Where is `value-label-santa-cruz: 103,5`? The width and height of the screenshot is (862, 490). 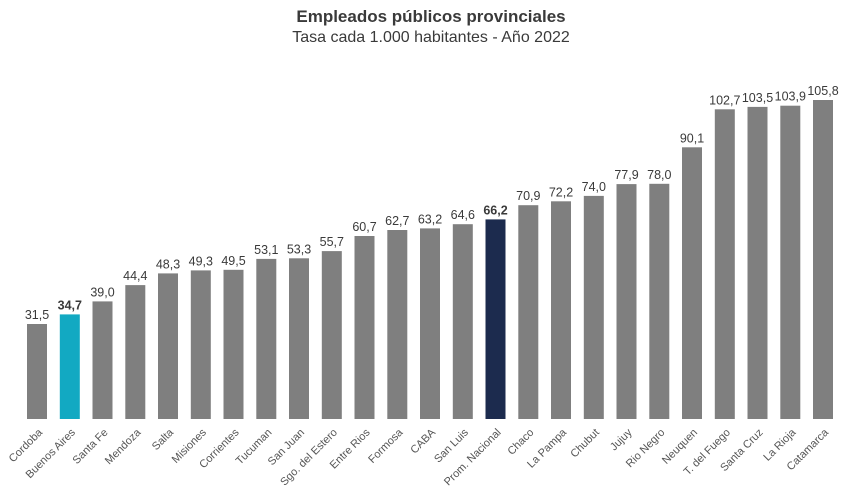 value-label-santa-cruz: 103,5 is located at coordinates (757, 98).